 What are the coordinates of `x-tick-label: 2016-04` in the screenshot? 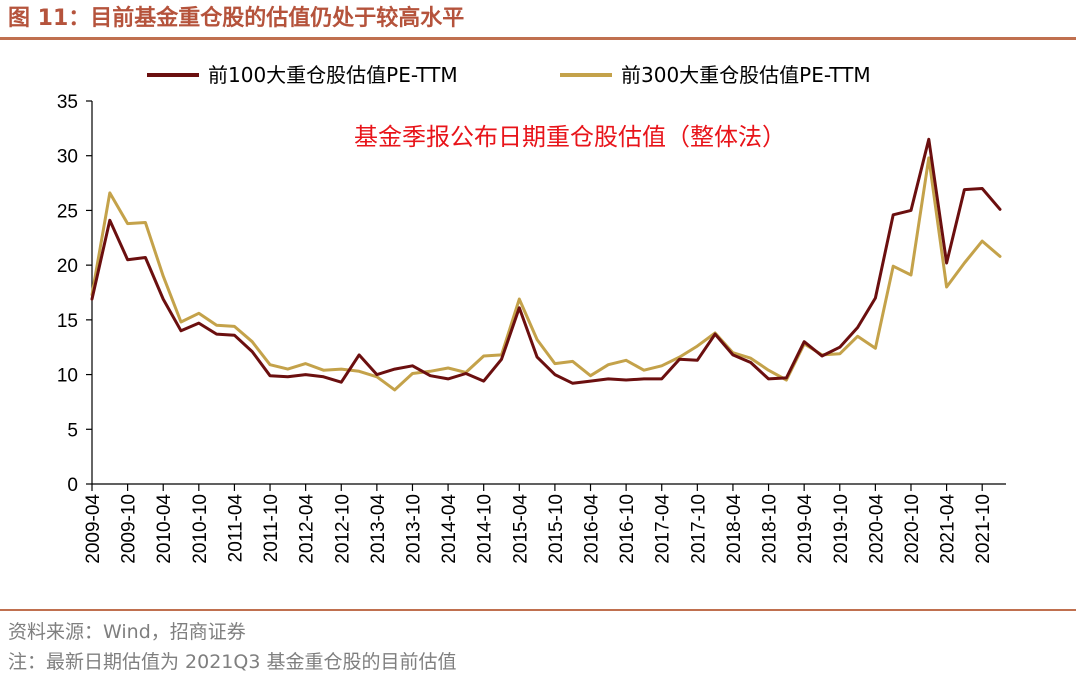 It's located at (592, 529).